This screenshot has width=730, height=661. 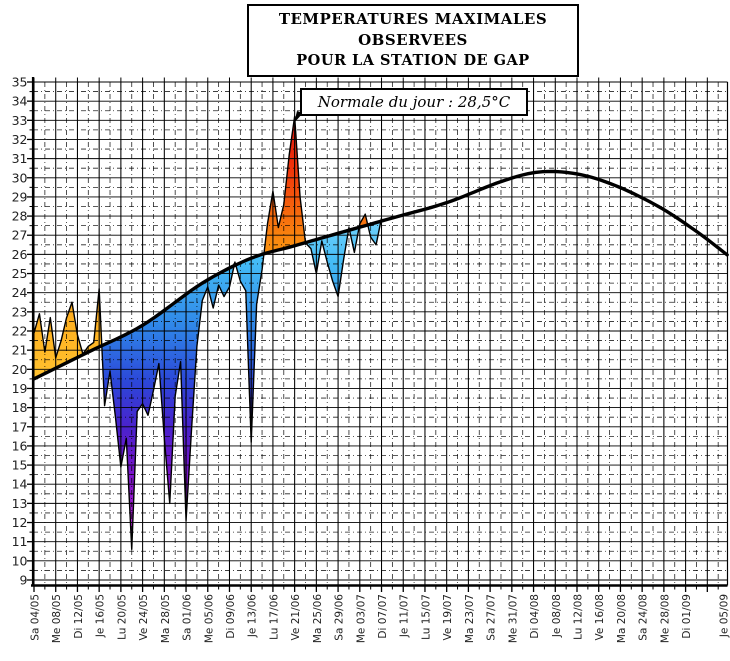 I want to click on y-tick-label: 26, so click(x=20, y=254).